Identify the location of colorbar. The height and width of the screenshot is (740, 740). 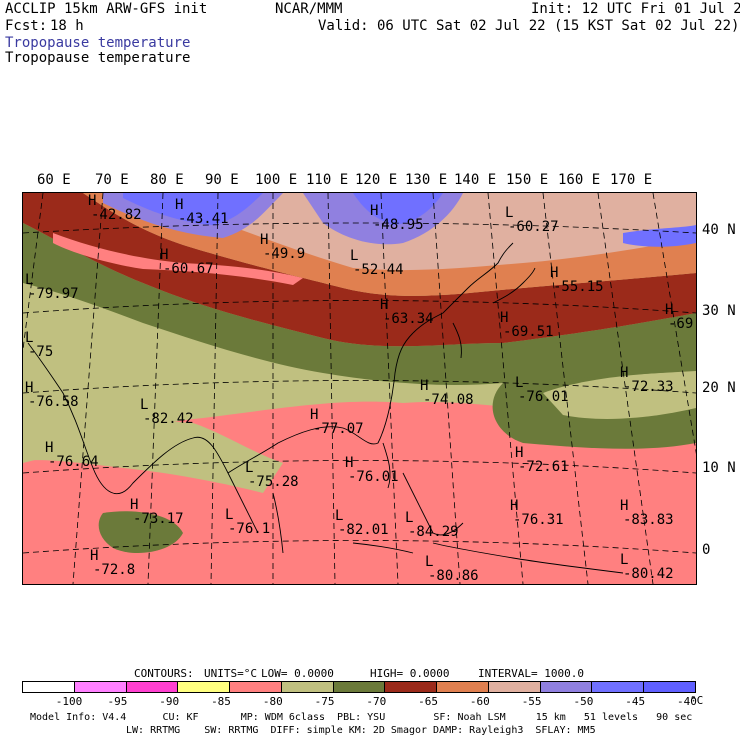
(359, 687).